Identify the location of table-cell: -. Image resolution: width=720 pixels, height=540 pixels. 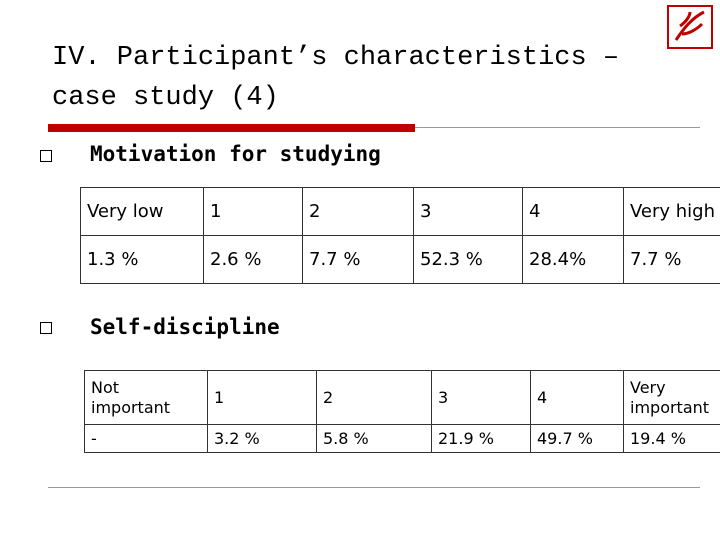
(146, 438).